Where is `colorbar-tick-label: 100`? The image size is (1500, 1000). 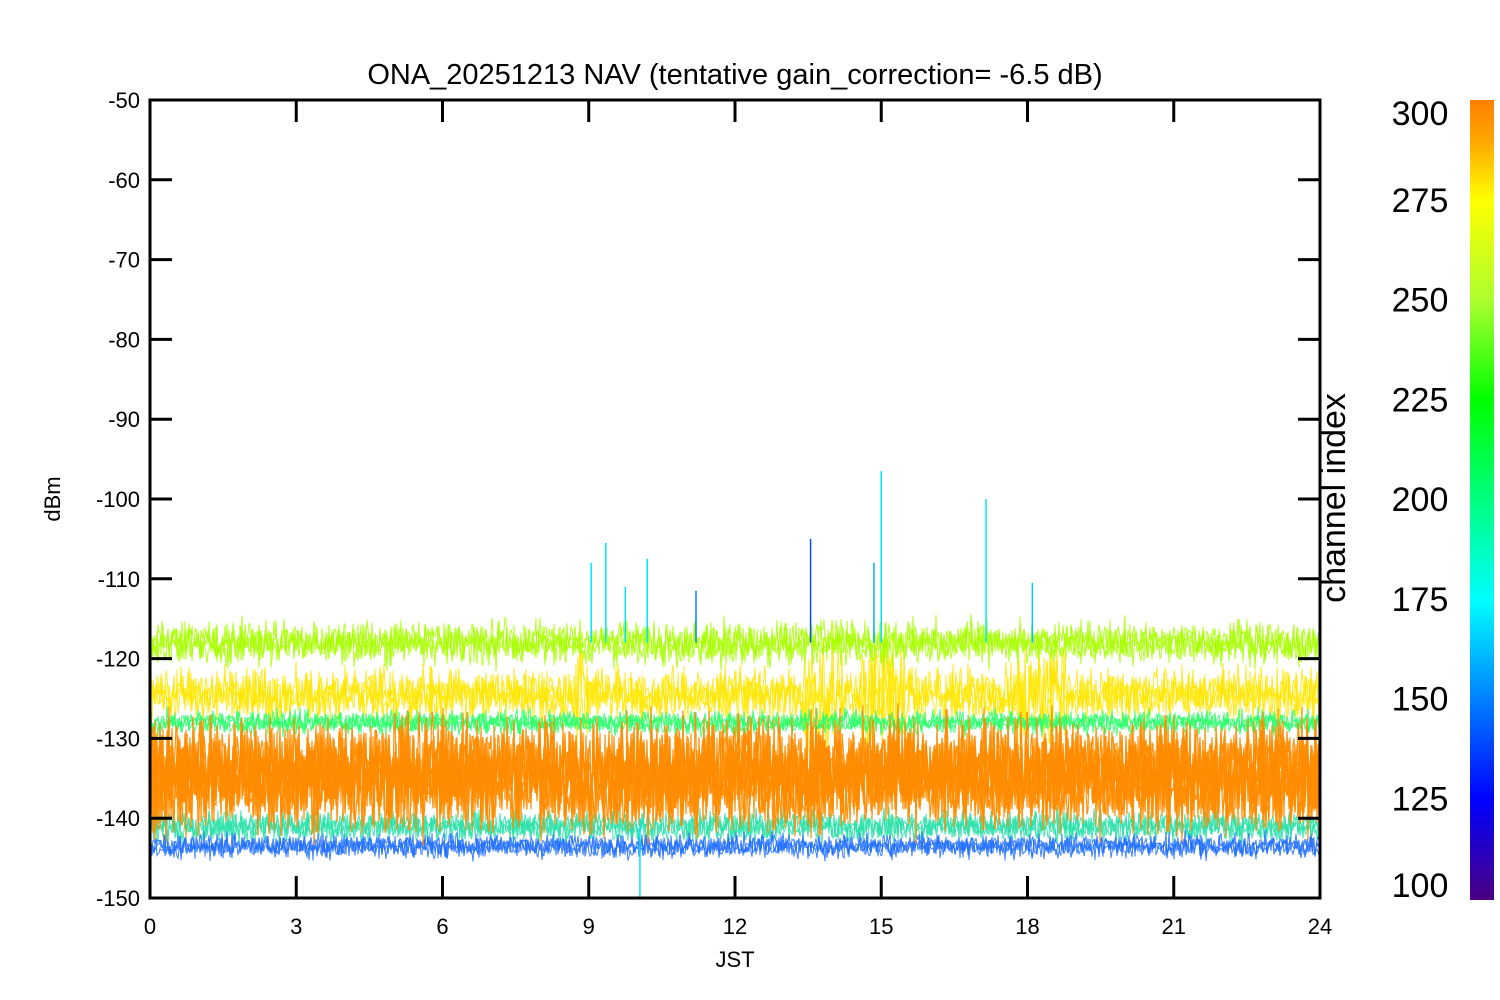 colorbar-tick-label: 100 is located at coordinates (1420, 886).